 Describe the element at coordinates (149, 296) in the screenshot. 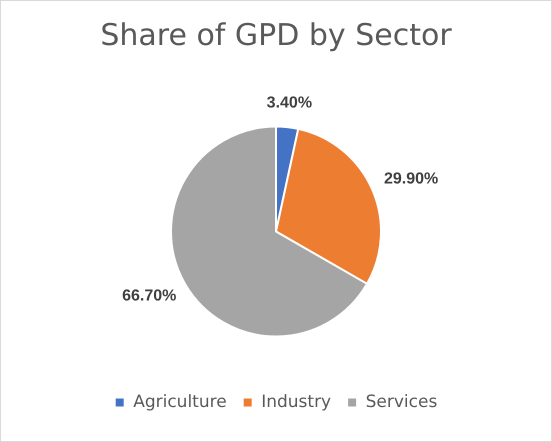

I see `data-label: 66.70%` at that location.